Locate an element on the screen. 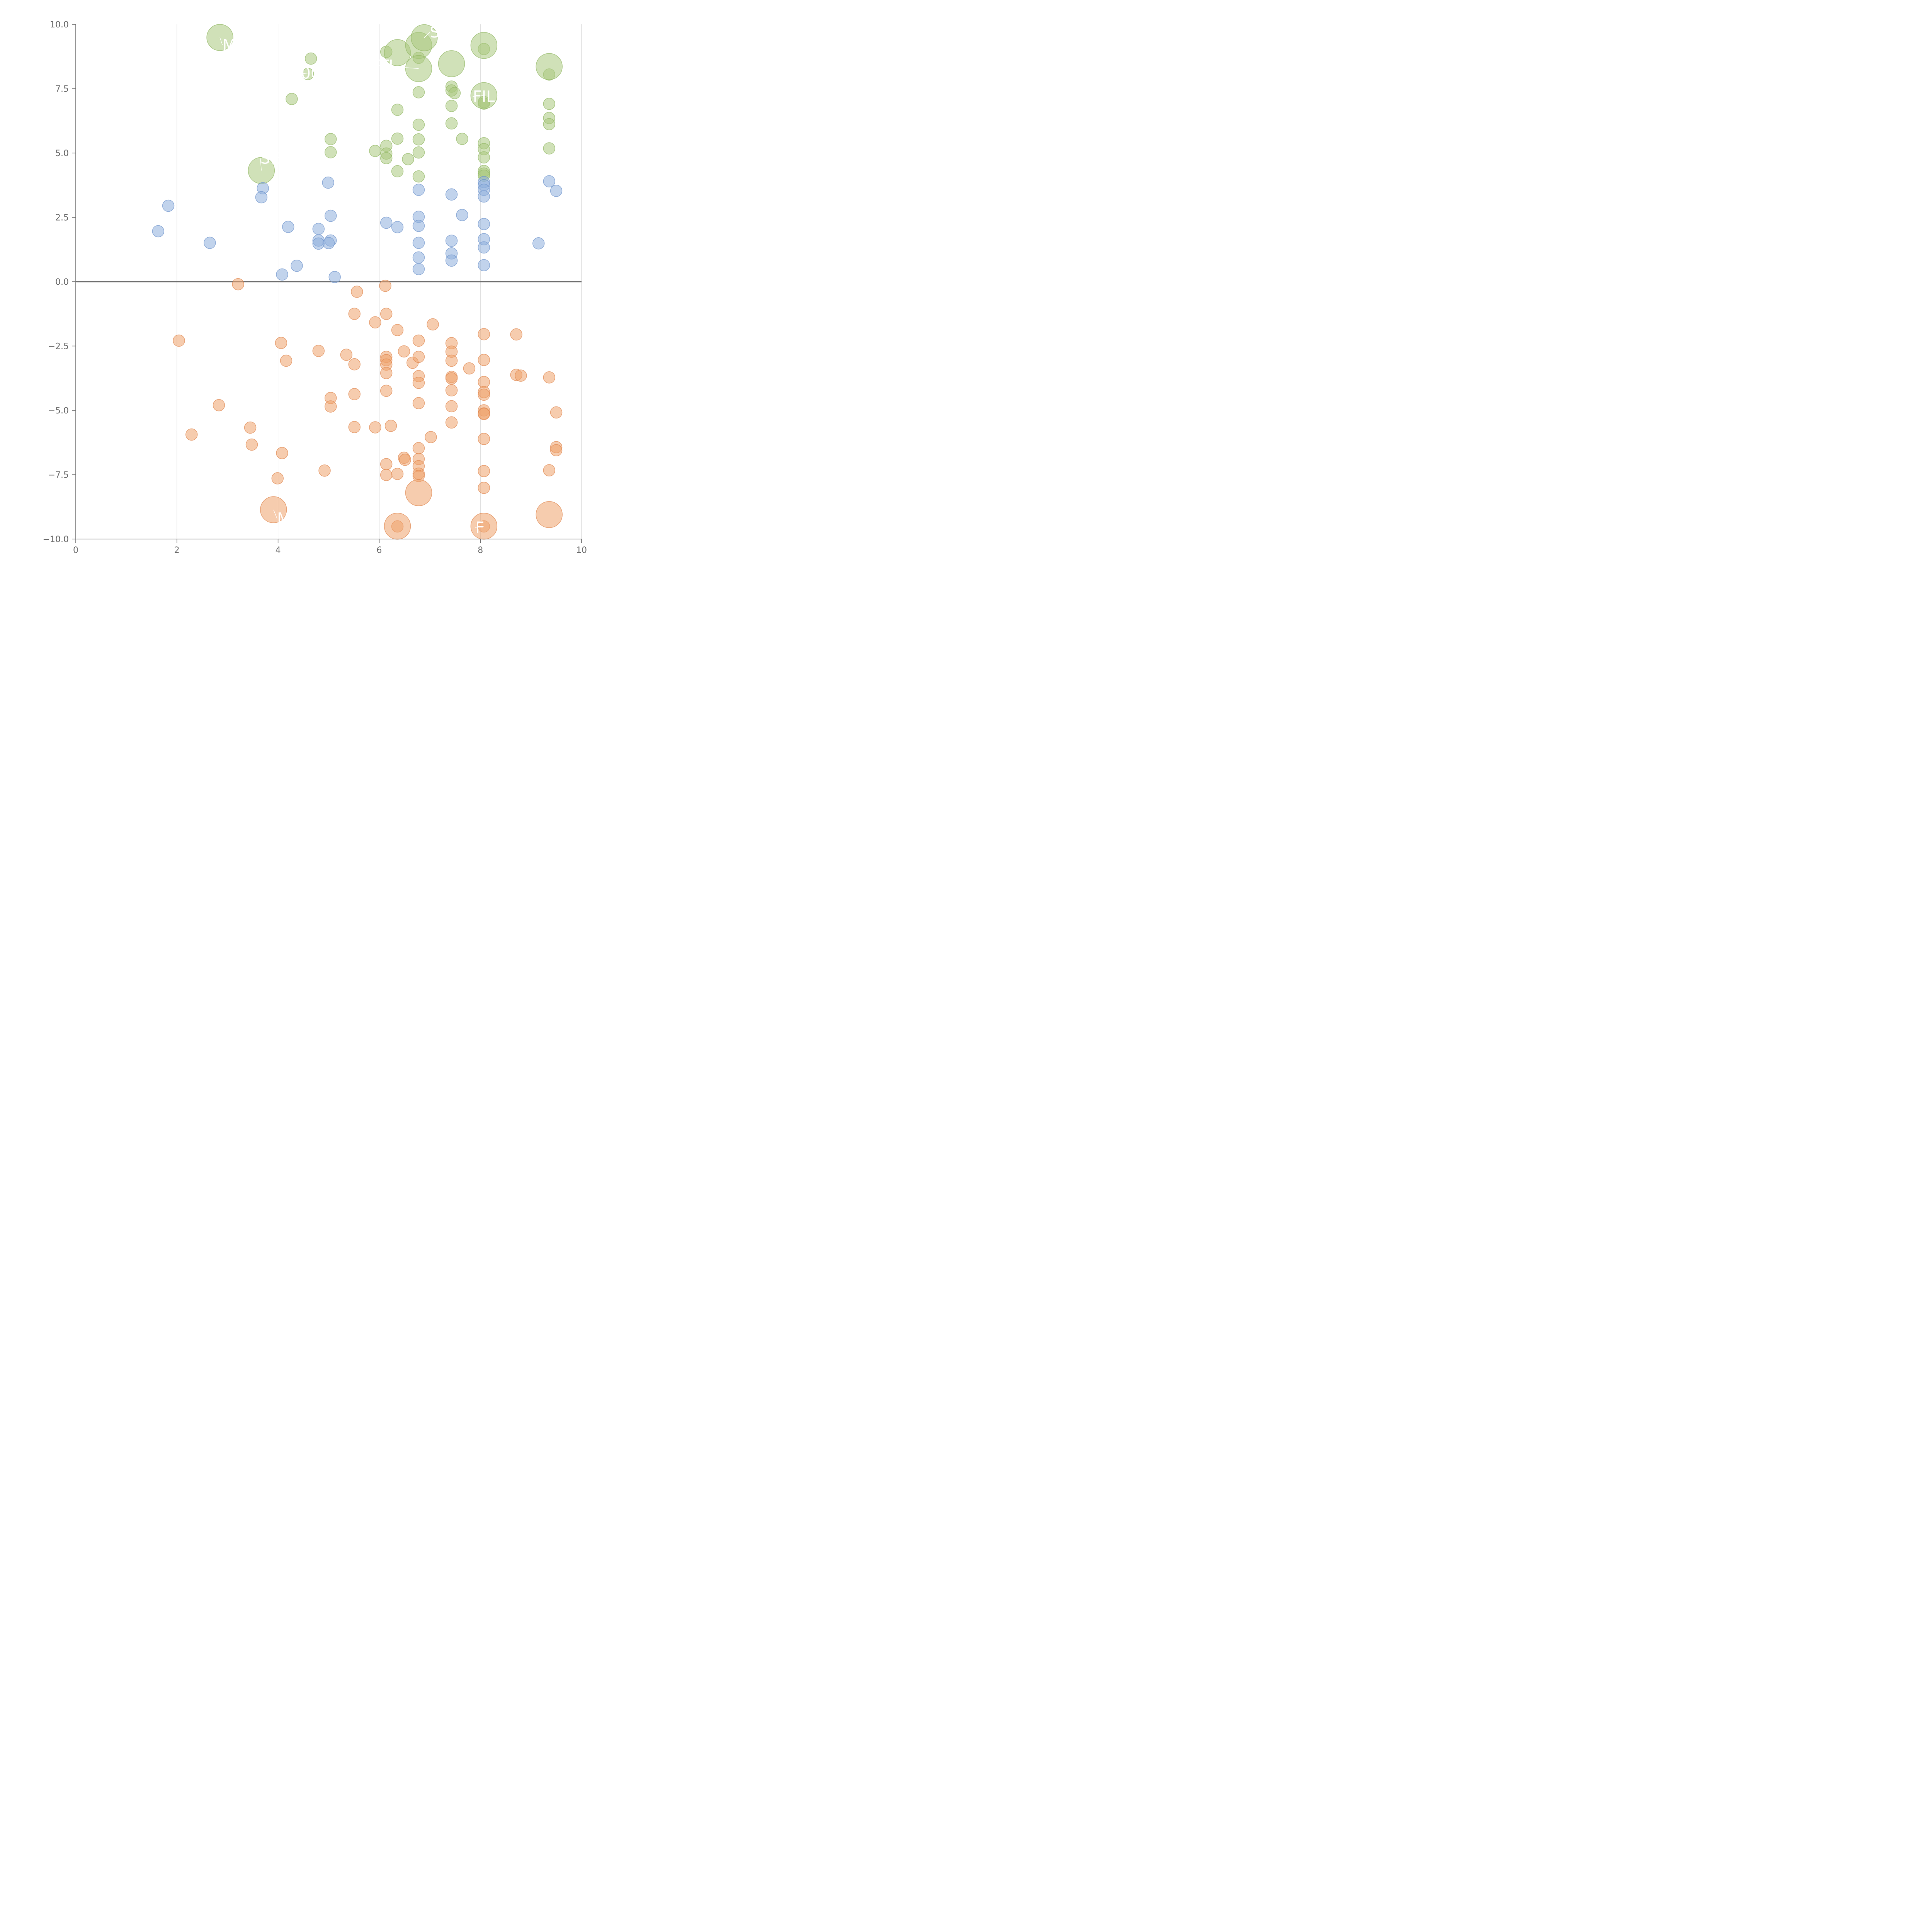 Image resolution: width=1932 pixels, height=1932 pixels. y-tick-label: 5.0 is located at coordinates (62, 153).